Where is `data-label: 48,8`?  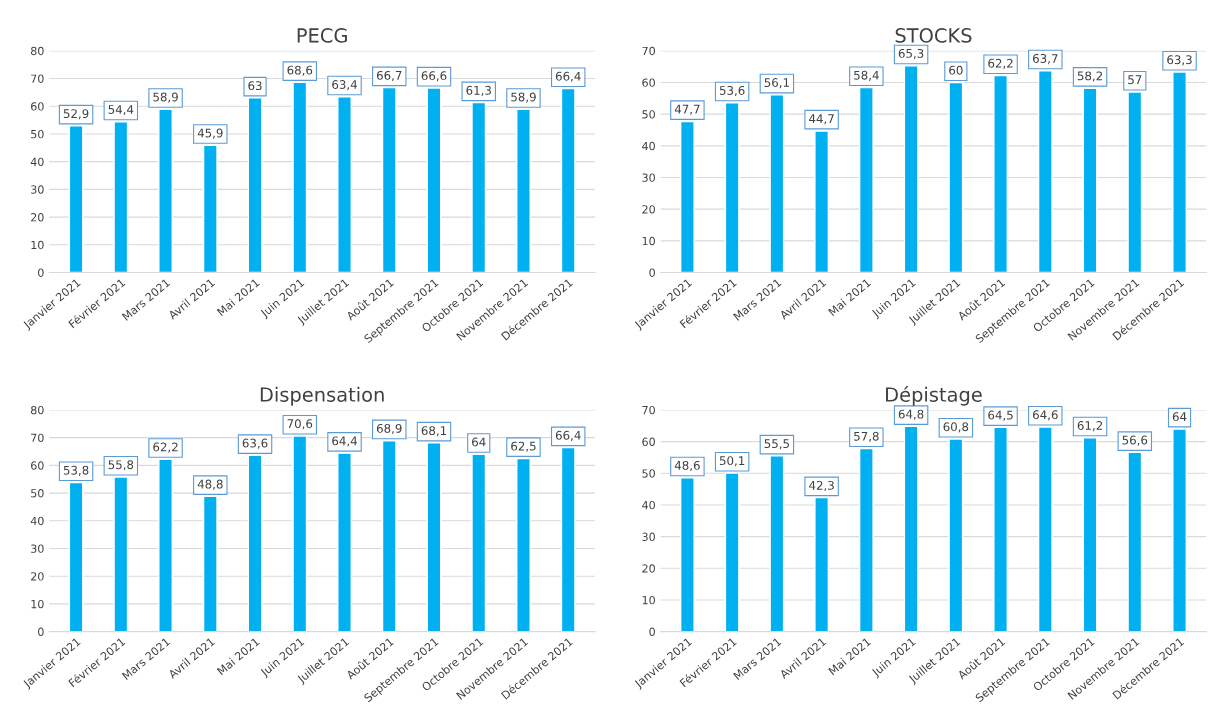
data-label: 48,8 is located at coordinates (210, 484).